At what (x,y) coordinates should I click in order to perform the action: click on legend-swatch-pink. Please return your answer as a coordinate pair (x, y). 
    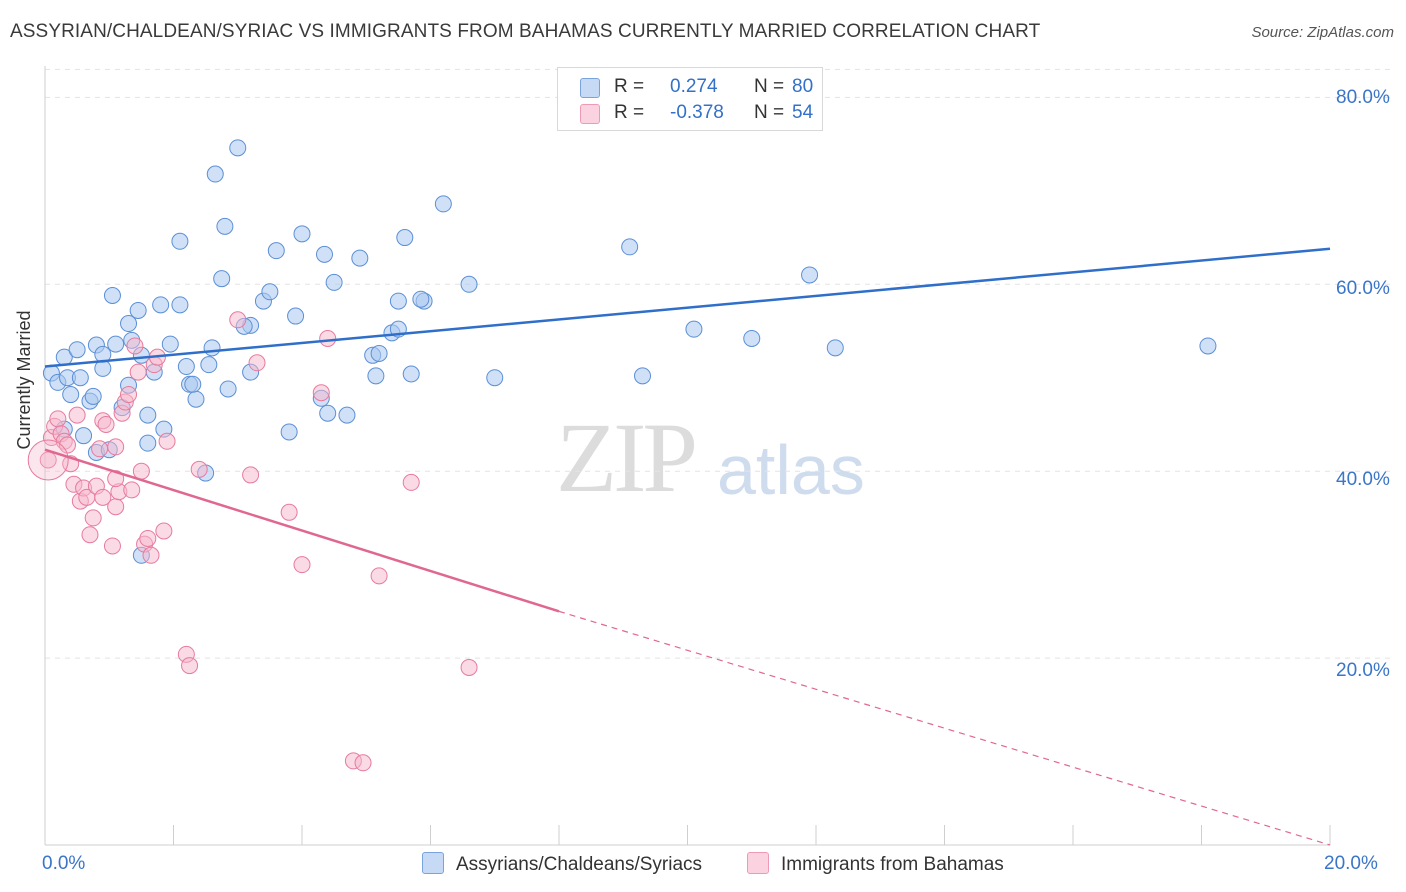
    Looking at the image, I should click on (758, 863).